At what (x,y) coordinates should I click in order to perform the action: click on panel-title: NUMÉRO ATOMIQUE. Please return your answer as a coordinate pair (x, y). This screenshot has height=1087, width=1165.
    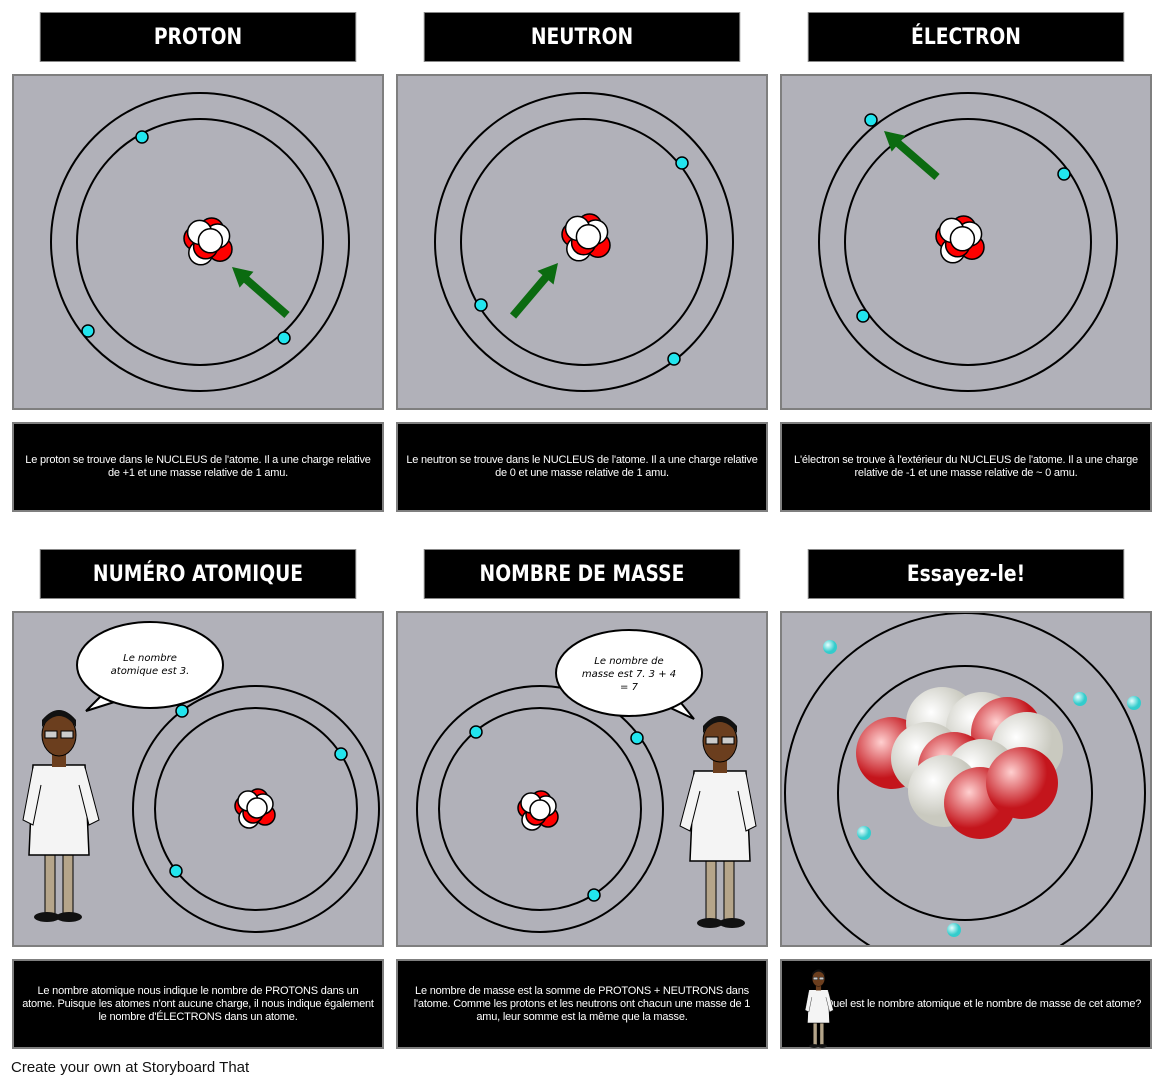
    Looking at the image, I should click on (198, 574).